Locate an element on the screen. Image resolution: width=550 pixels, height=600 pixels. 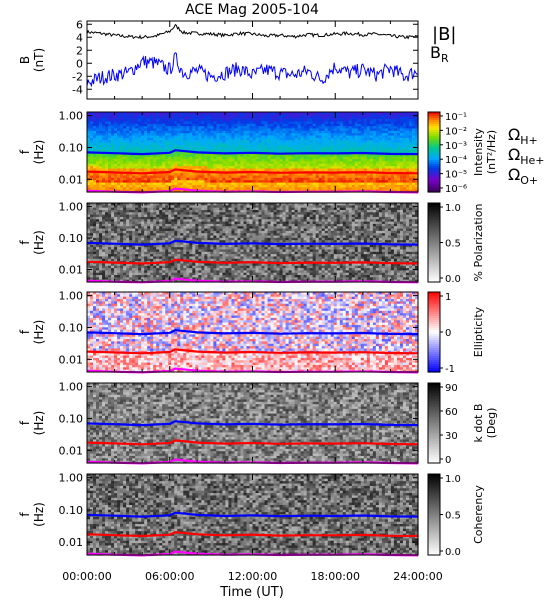
colorbar-tick: 10⁻² is located at coordinates (456, 131).